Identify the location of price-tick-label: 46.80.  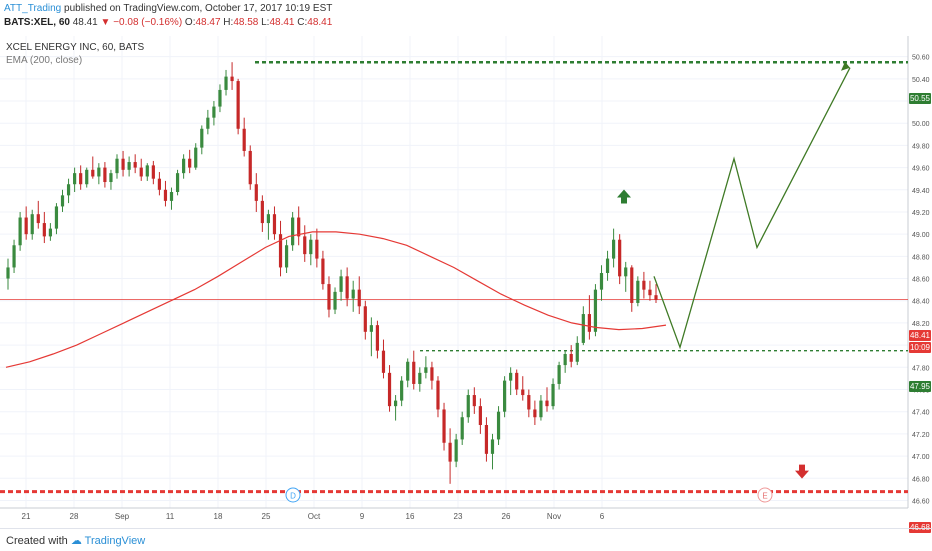
(921, 479).